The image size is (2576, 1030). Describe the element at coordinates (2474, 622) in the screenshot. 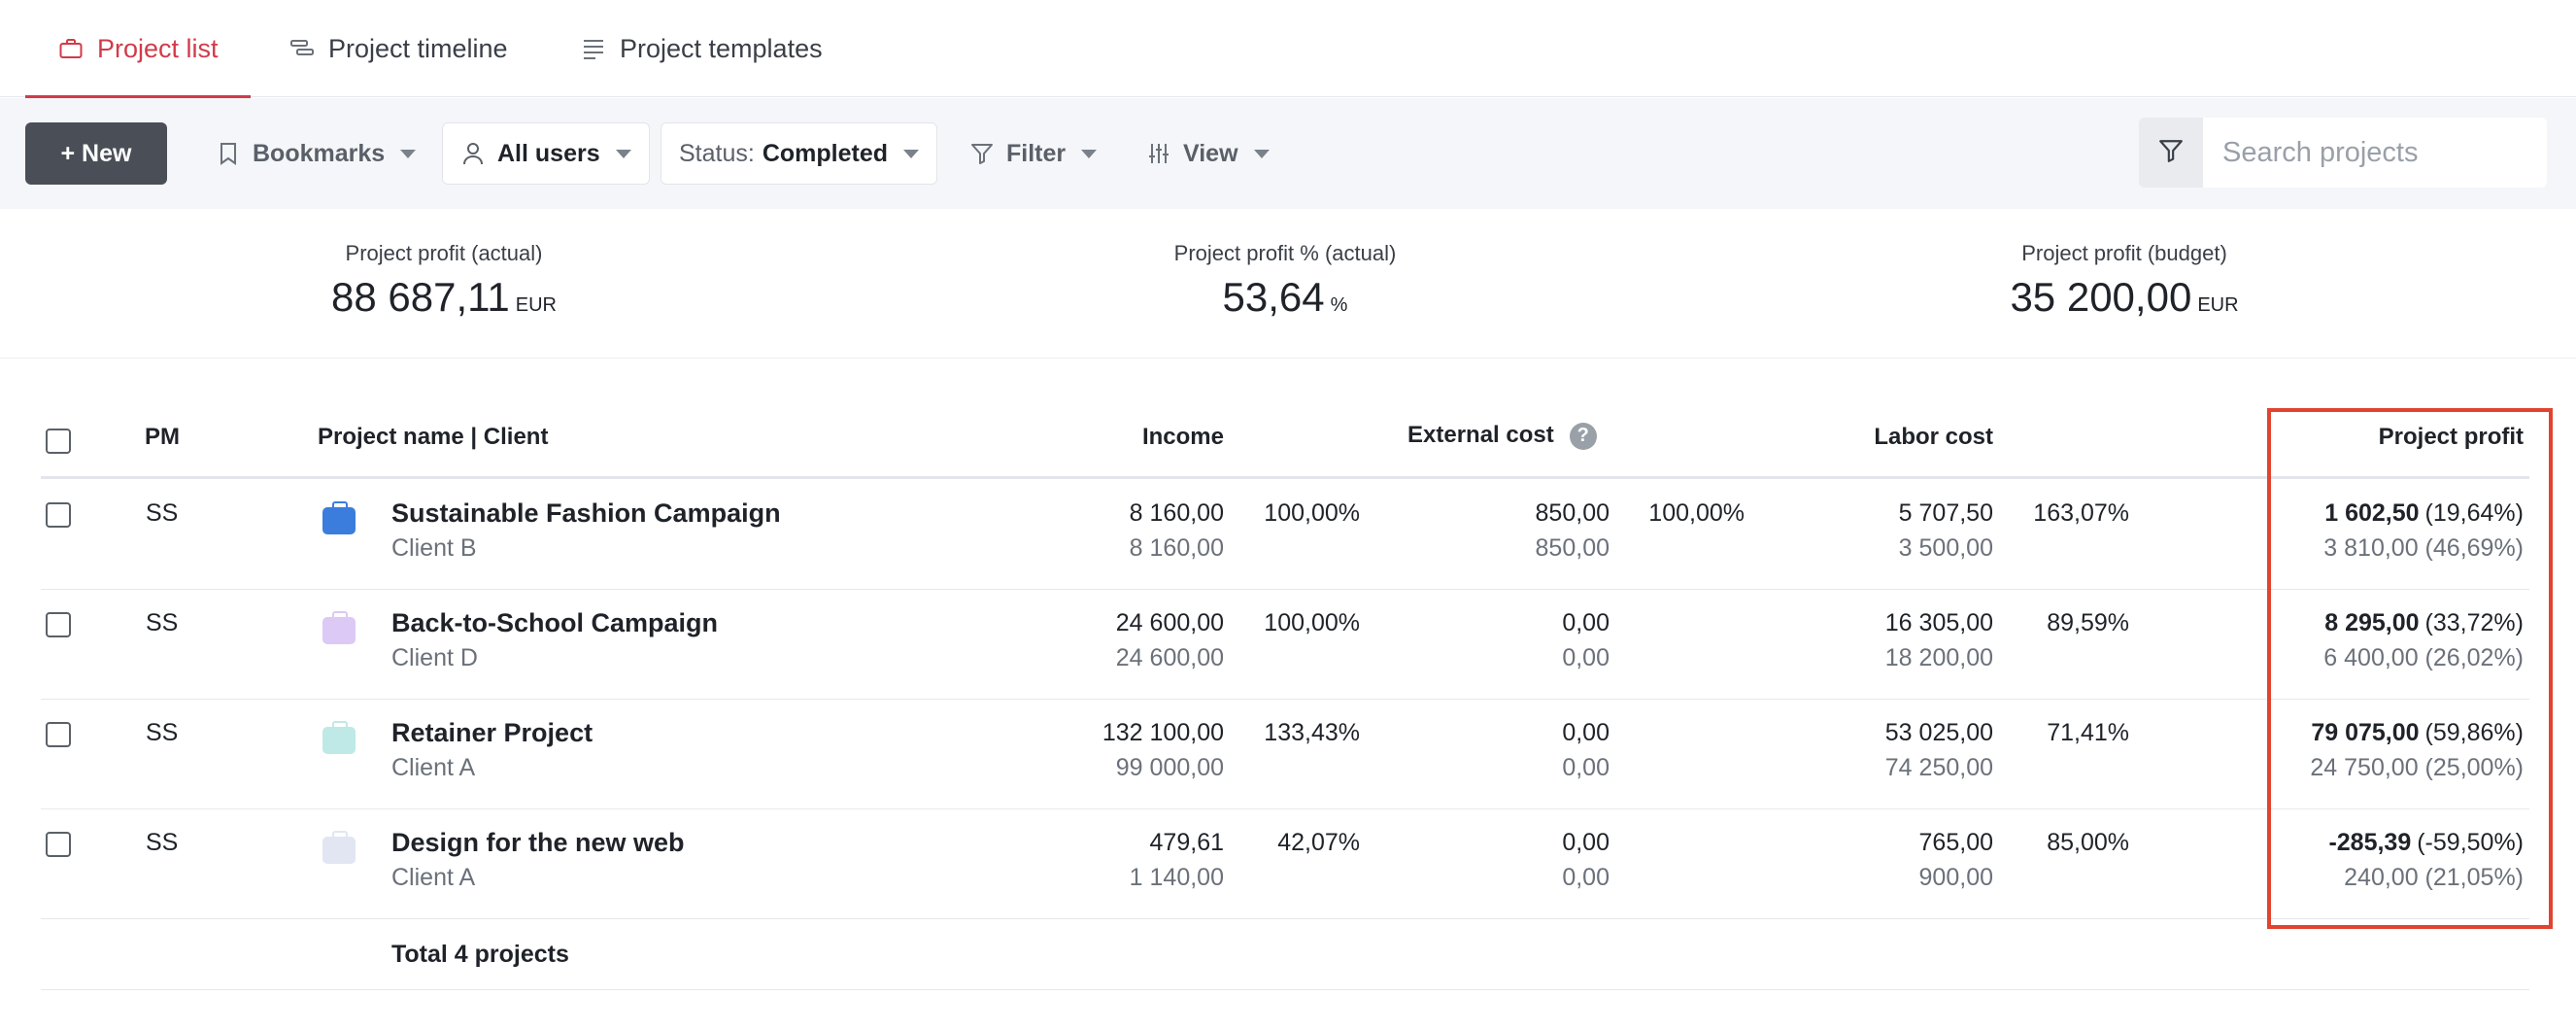

I see `profit-percent: (33,72%)` at that location.